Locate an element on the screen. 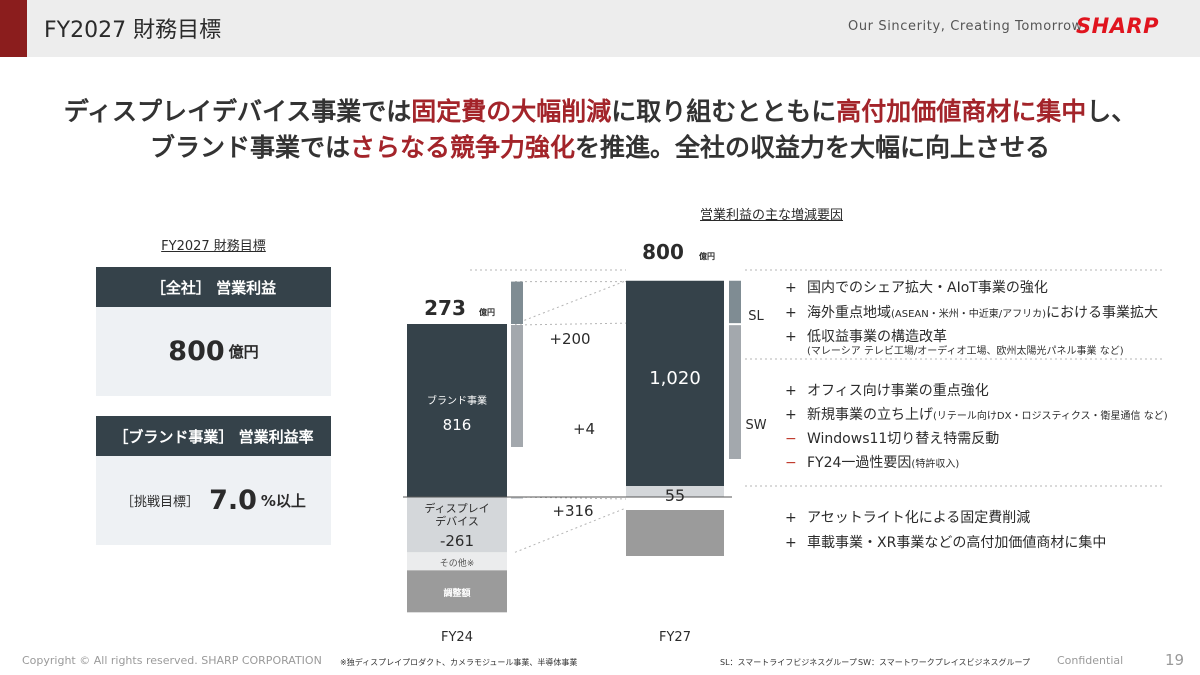 The width and height of the screenshot is (1200, 675). slogan: Our Sincerity, Creating Tomorrow is located at coordinates (965, 26).